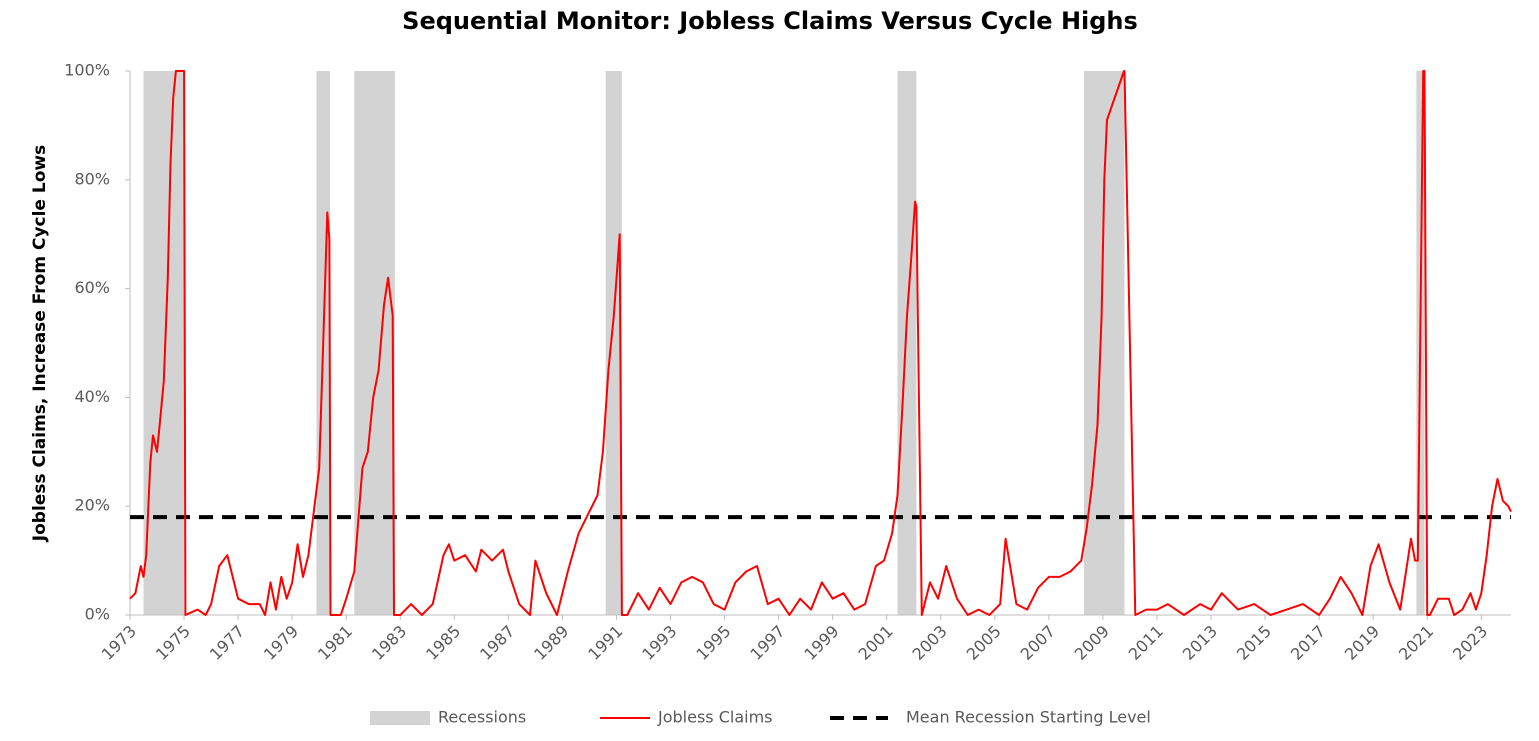 Image resolution: width=1539 pixels, height=741 pixels. Describe the element at coordinates (497, 643) in the screenshot. I see `x-tick-label: 1987` at that location.